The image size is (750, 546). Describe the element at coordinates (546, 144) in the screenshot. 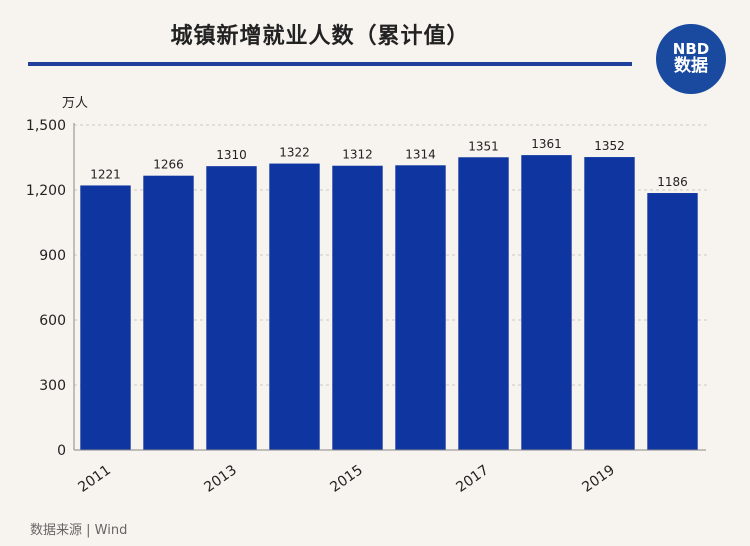

I see `data-label: 1361` at that location.